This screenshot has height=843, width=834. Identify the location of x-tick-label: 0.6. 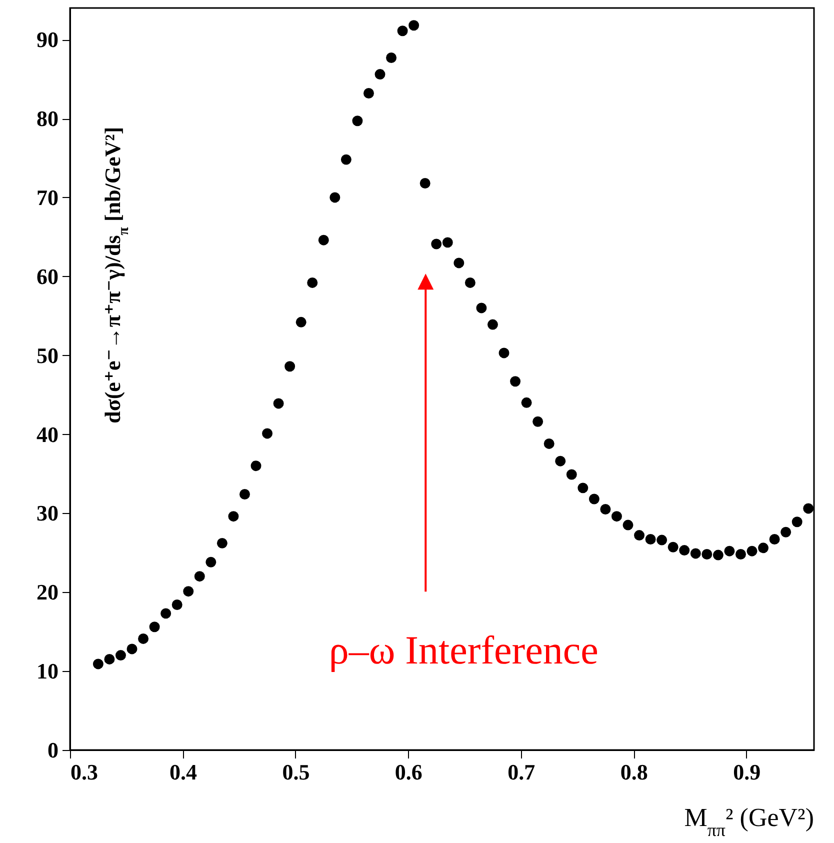
(408, 772).